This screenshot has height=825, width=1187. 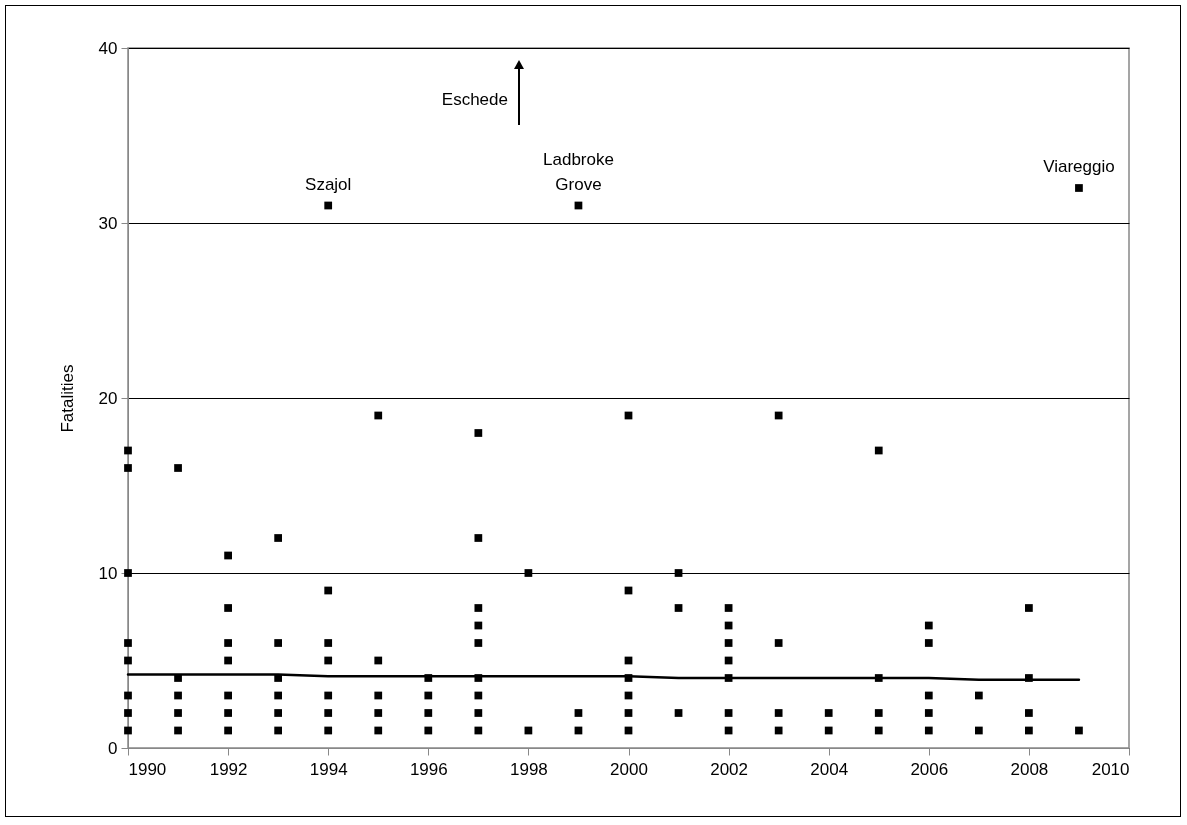 I want to click on x-tick-label: 1996, so click(x=428, y=769).